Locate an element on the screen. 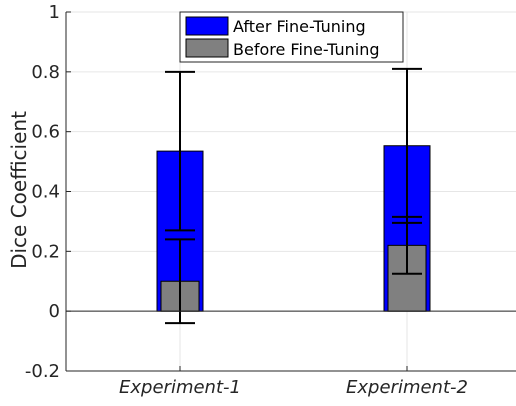  legend-label-after-fine-tuning: After Fine-Tuning is located at coordinates (299, 26).